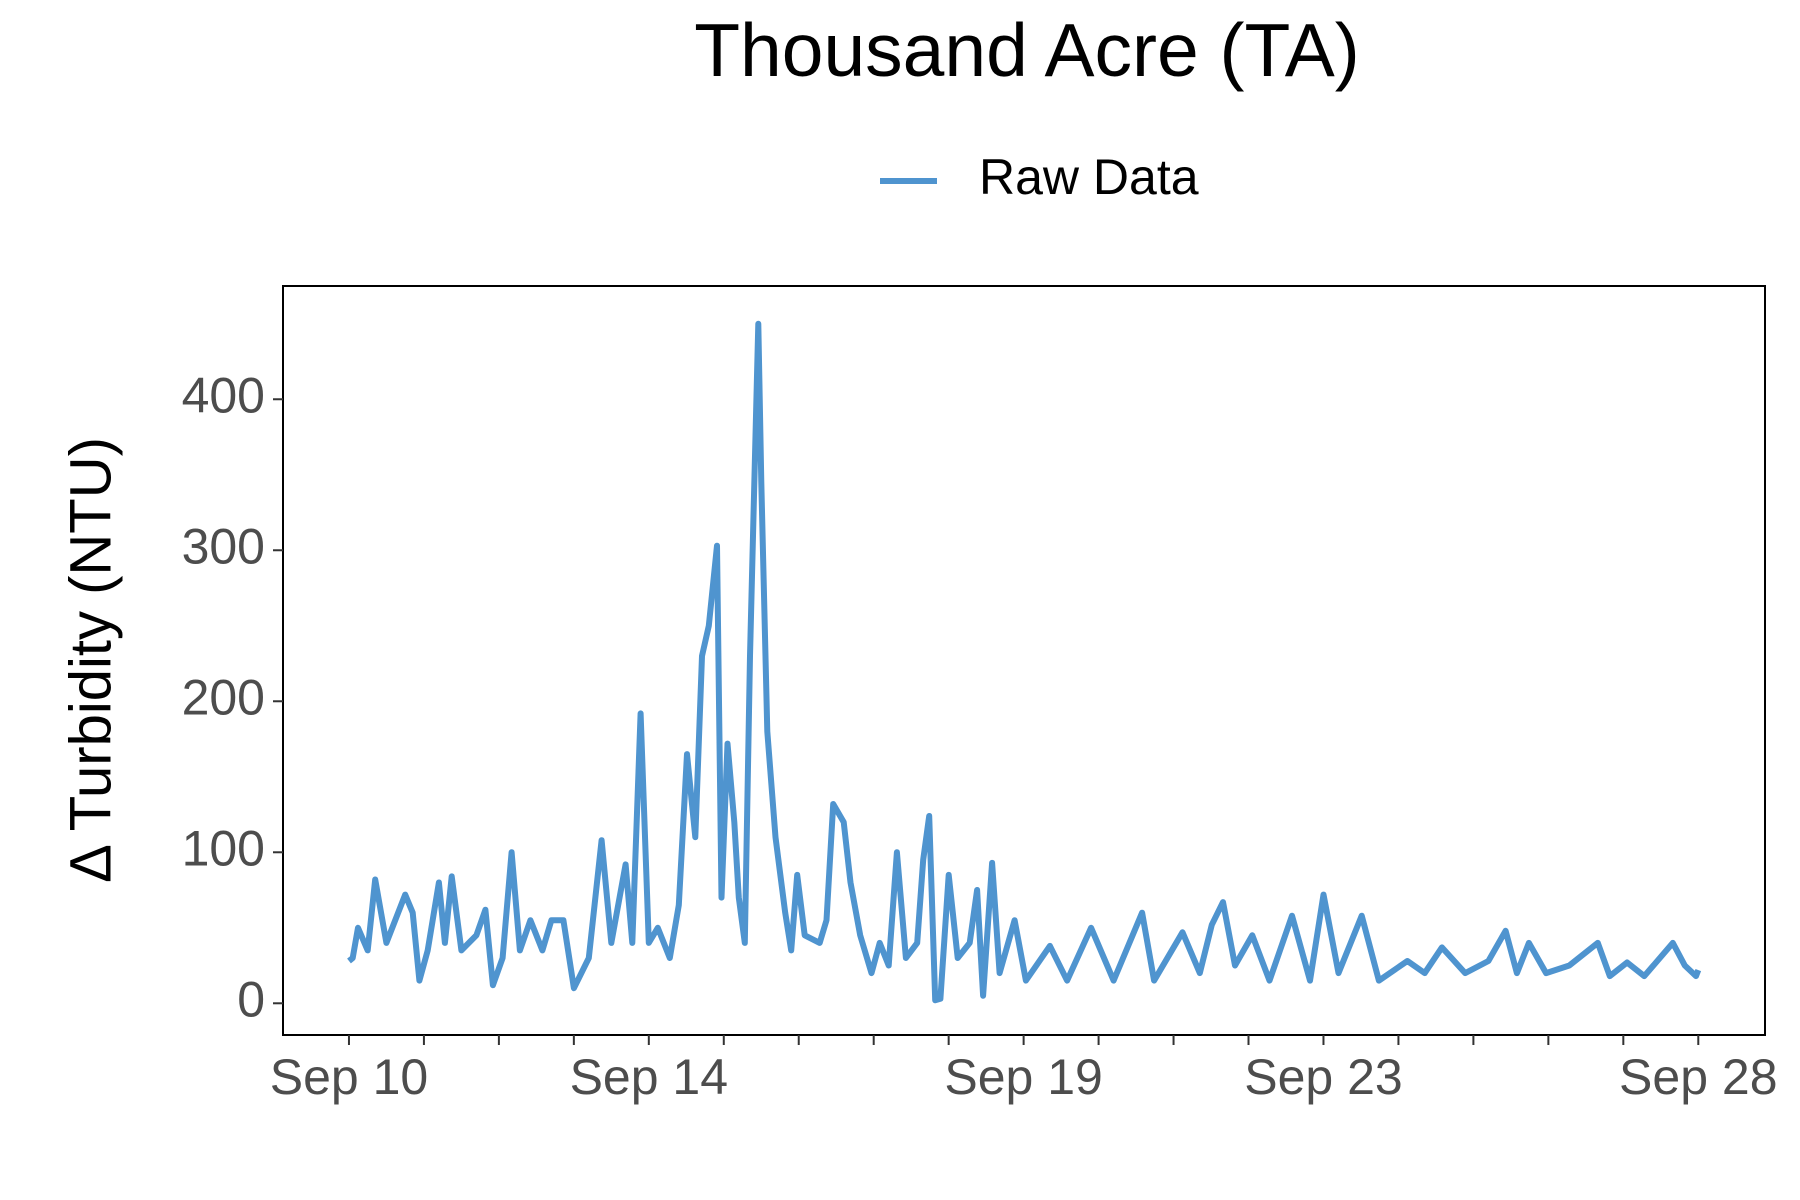 The height and width of the screenshot is (1200, 1800). I want to click on y-tick-label: 0, so click(251, 999).